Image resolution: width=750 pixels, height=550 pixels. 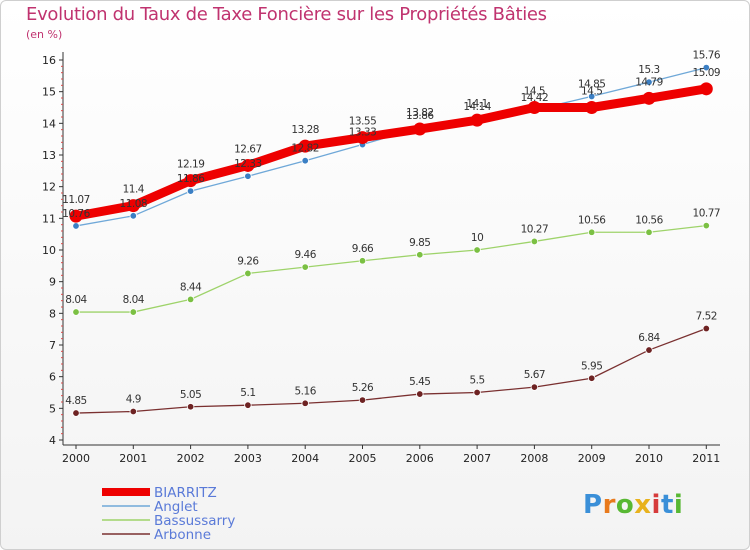 I want to click on data-label-arbonne: 5.45, so click(x=419, y=382).